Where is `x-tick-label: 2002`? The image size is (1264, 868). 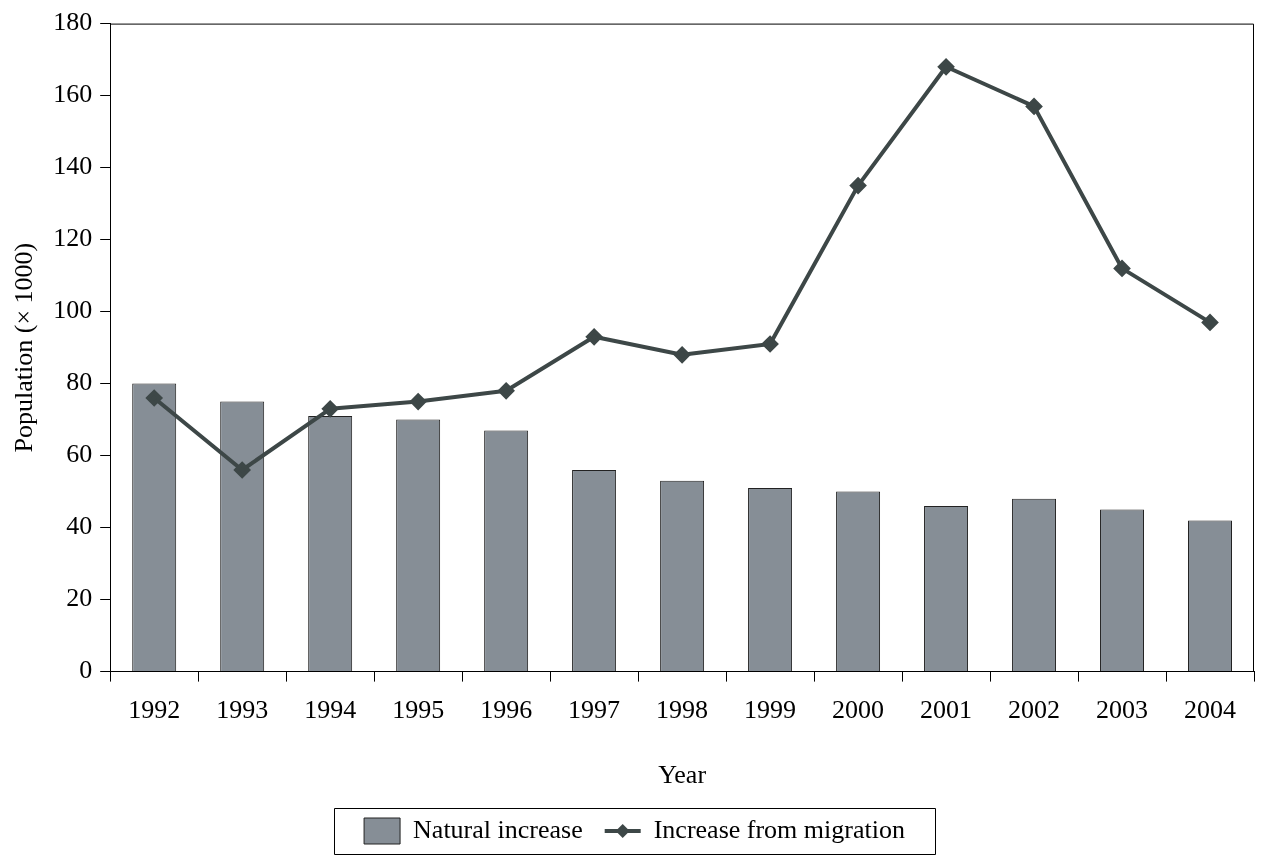 x-tick-label: 2002 is located at coordinates (1034, 710).